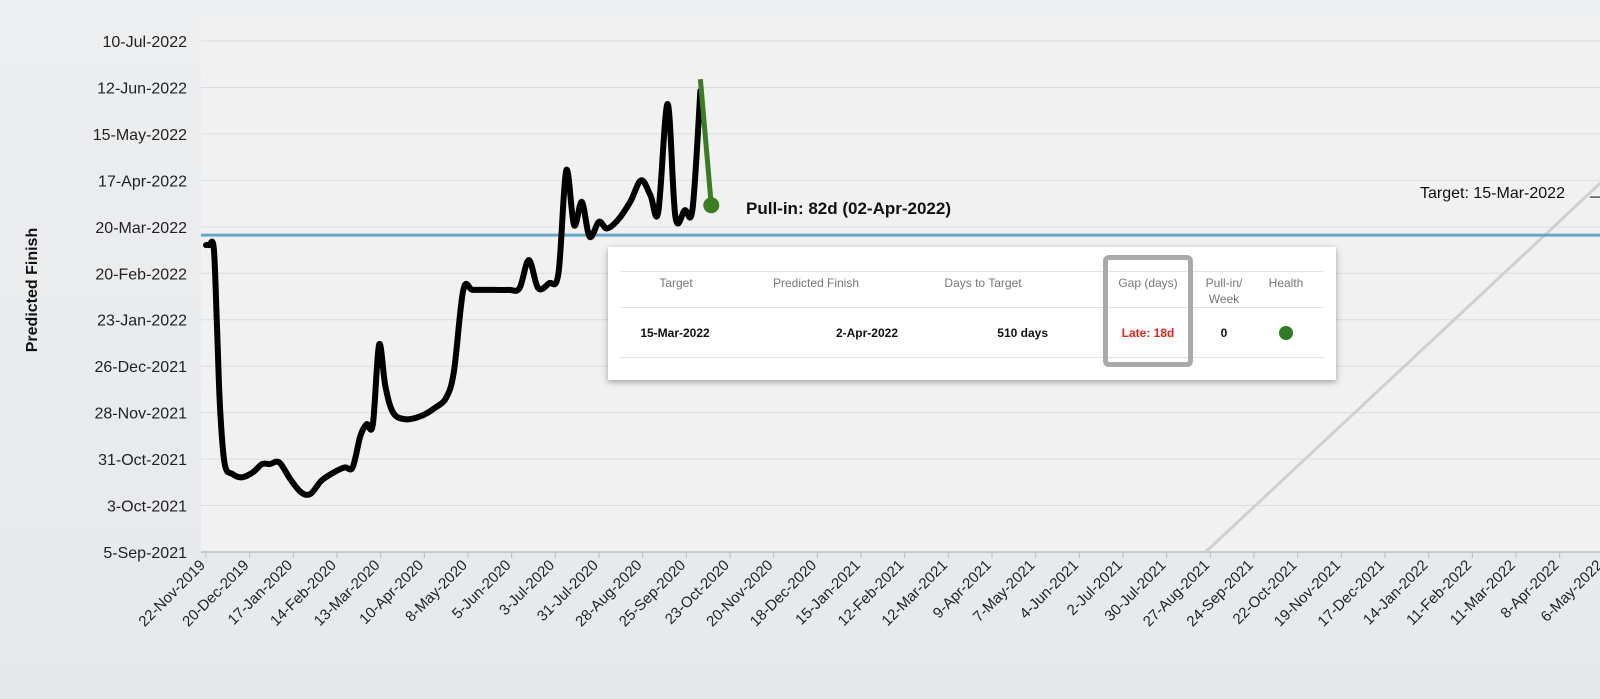  Describe the element at coordinates (141, 274) in the screenshot. I see `y-tick-label: 20-Feb-2022` at that location.